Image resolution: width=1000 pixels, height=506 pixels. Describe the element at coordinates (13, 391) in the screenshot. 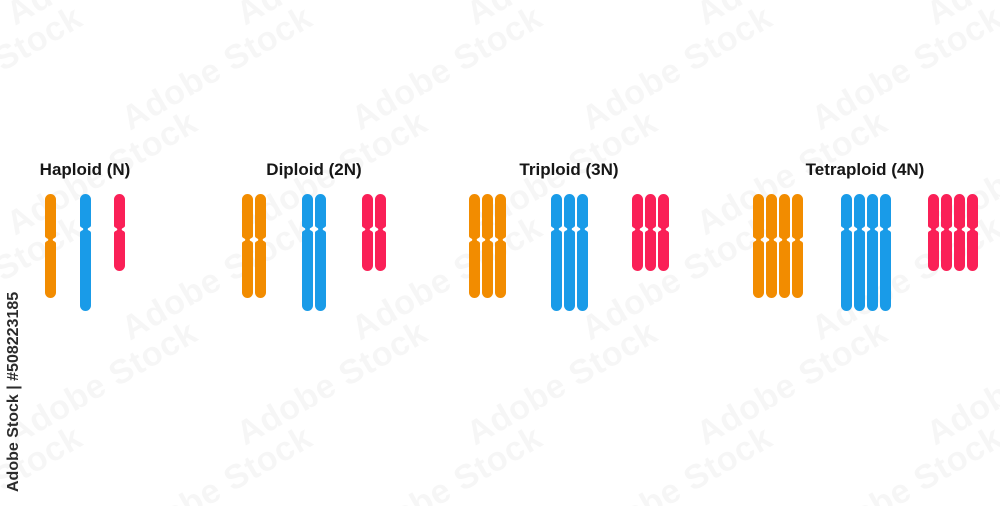

I see `stock-credit-label: Adobe Stock | #508223185` at that location.